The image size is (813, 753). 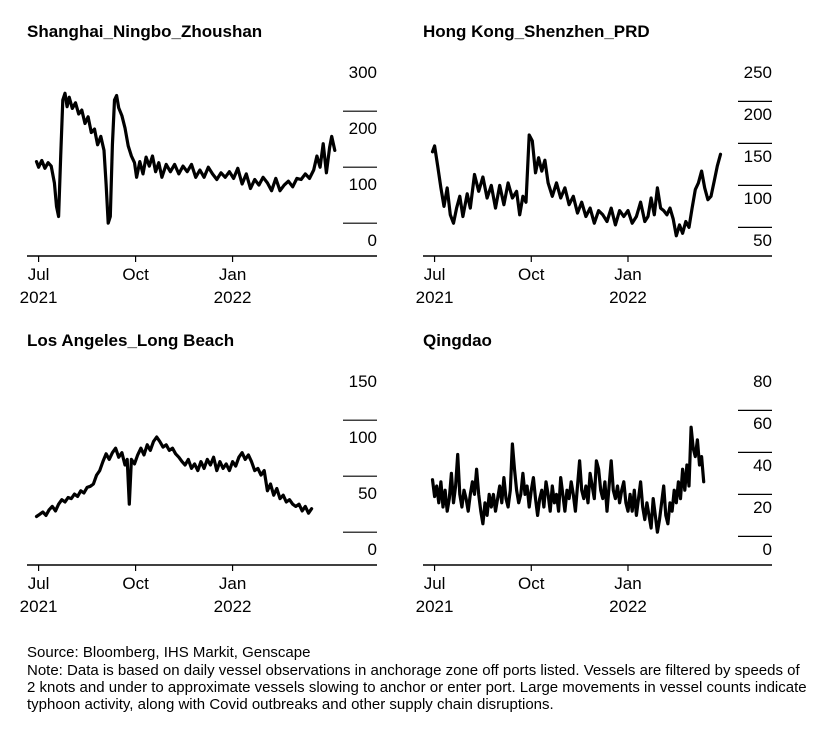 I want to click on chart-title: Los Angeles_Long Beach, so click(x=130, y=340).